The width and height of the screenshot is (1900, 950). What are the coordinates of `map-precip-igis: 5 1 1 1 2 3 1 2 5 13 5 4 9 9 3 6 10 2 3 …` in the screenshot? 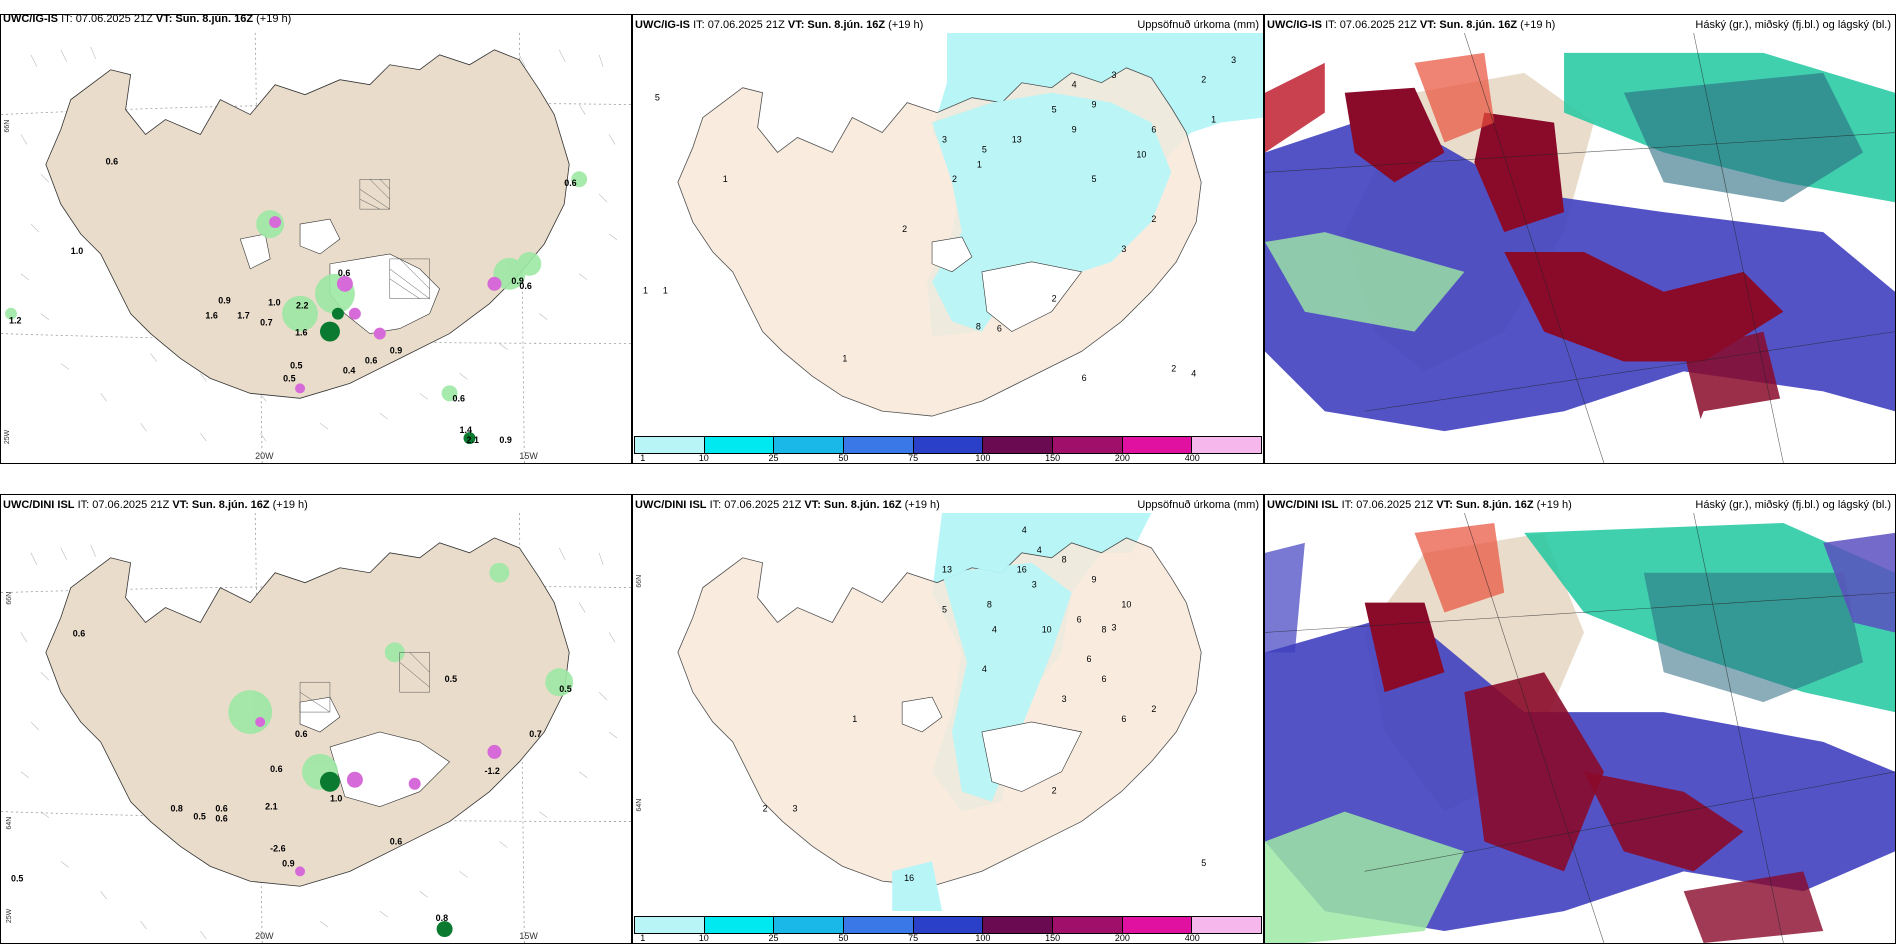 It's located at (948, 232).